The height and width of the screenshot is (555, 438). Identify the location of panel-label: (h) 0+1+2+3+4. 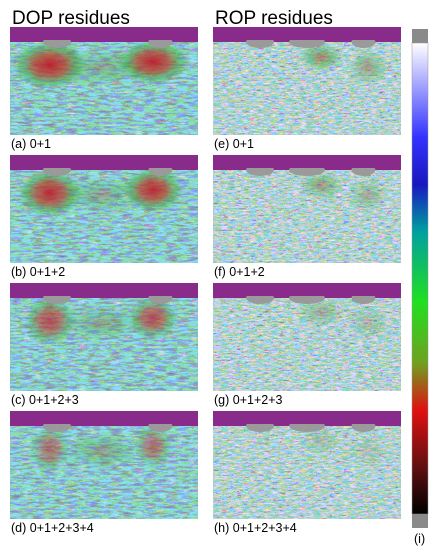
(255, 528).